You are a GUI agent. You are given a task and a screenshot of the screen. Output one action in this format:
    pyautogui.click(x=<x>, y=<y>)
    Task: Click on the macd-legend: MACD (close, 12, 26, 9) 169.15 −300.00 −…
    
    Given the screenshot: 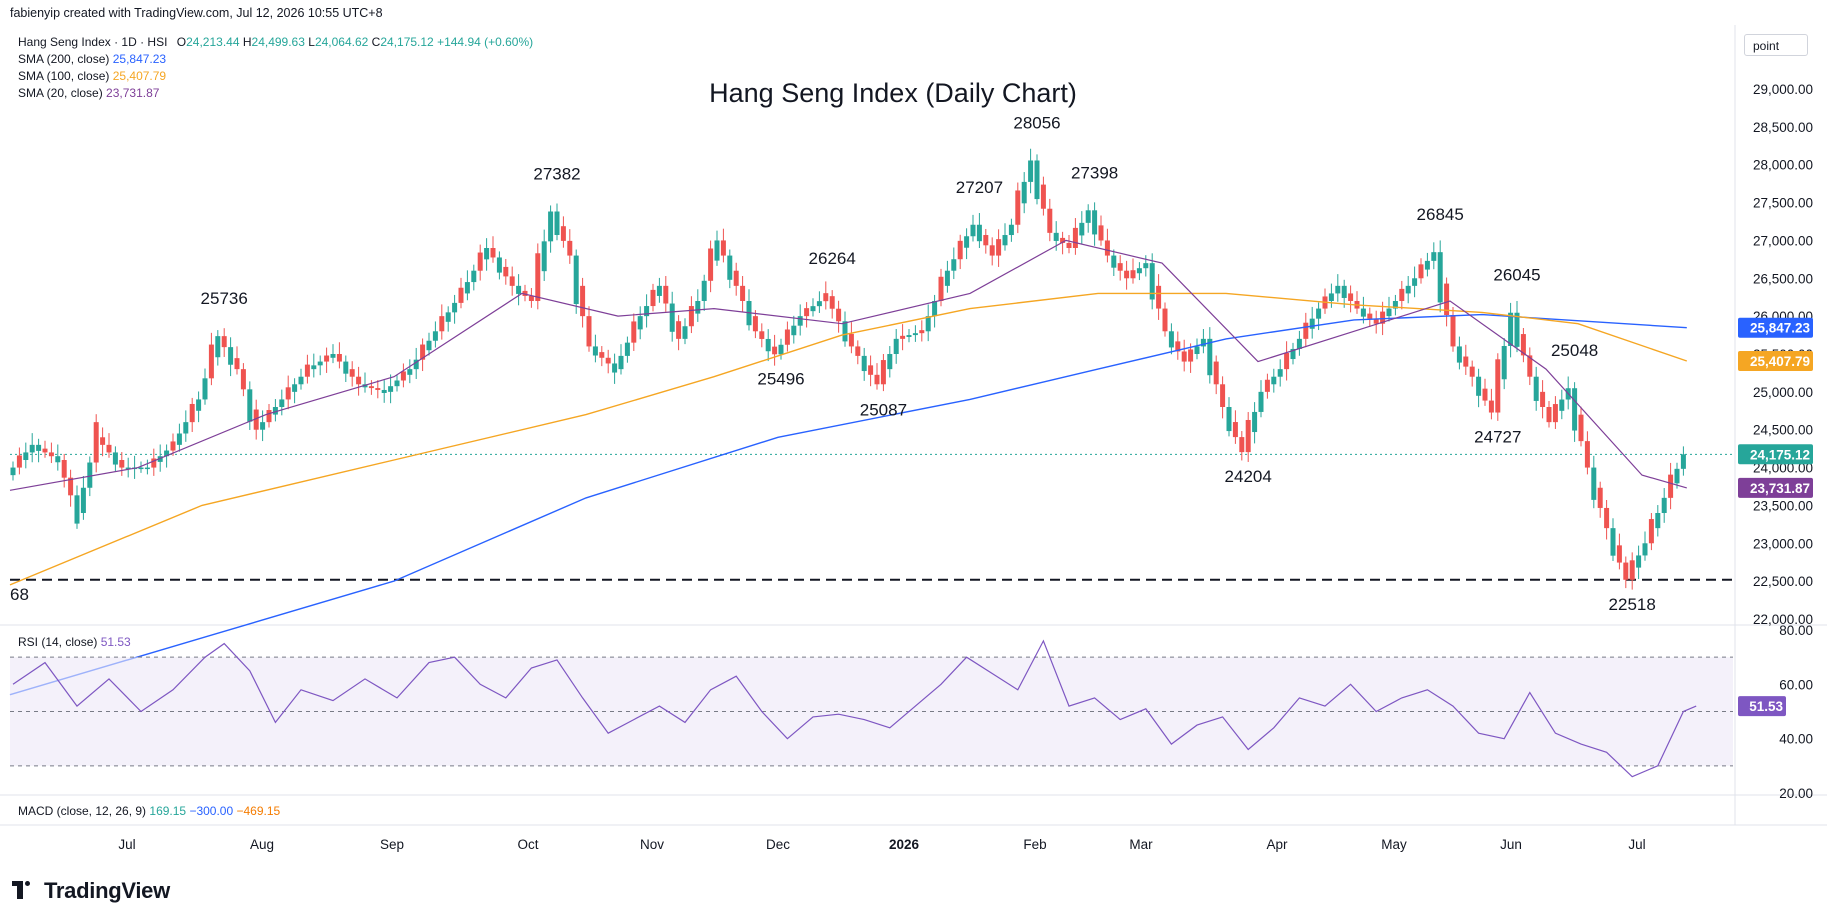 What is the action you would take?
    pyautogui.click(x=149, y=811)
    